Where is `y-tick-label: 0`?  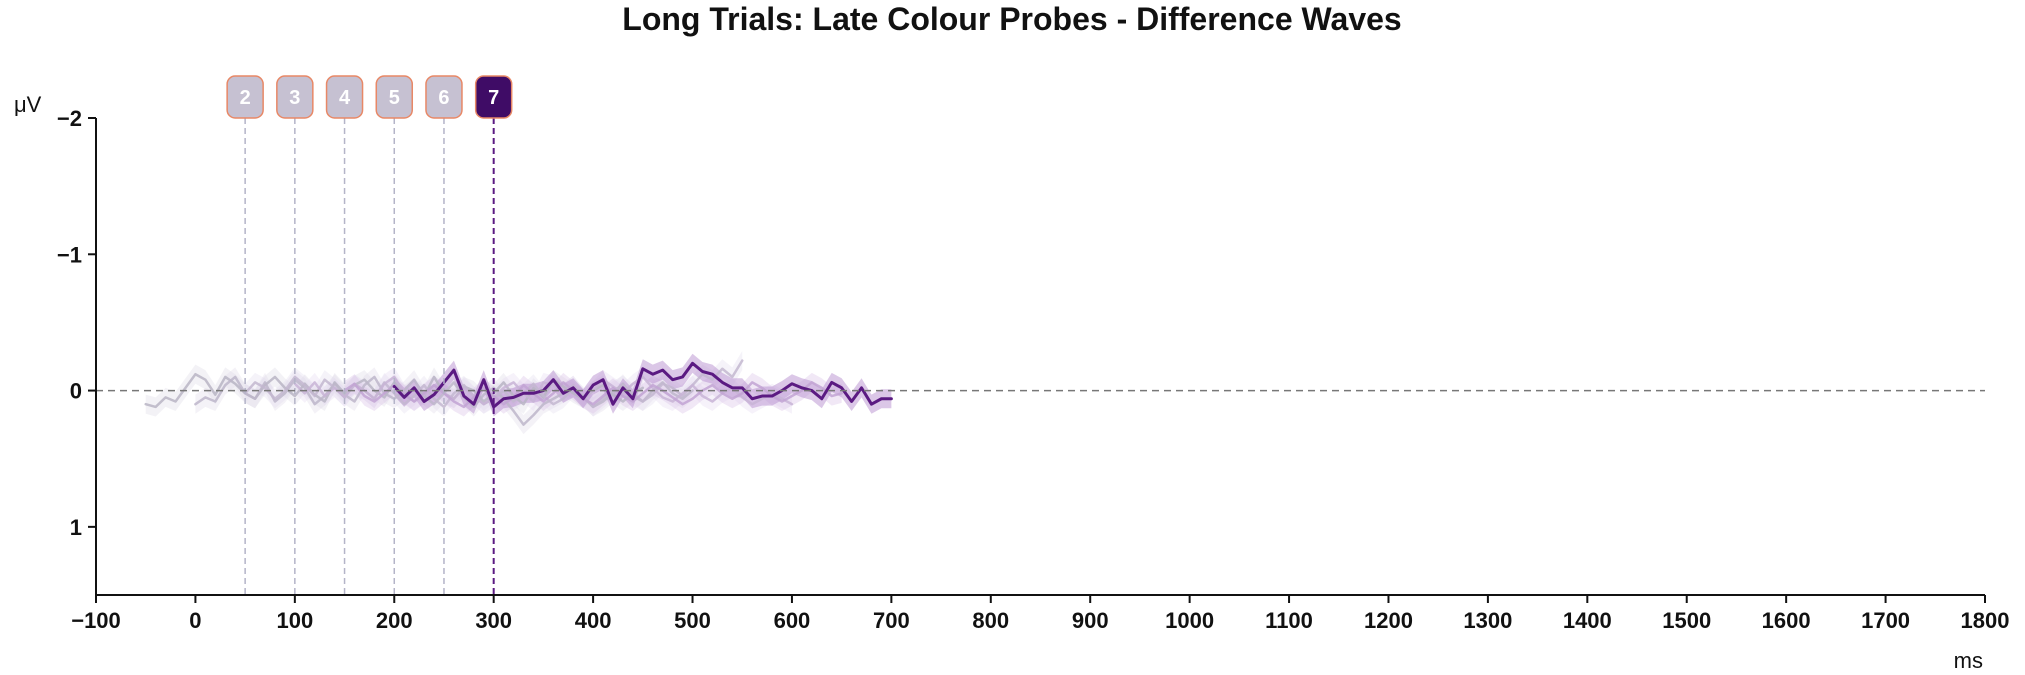 y-tick-label: 0 is located at coordinates (76, 391).